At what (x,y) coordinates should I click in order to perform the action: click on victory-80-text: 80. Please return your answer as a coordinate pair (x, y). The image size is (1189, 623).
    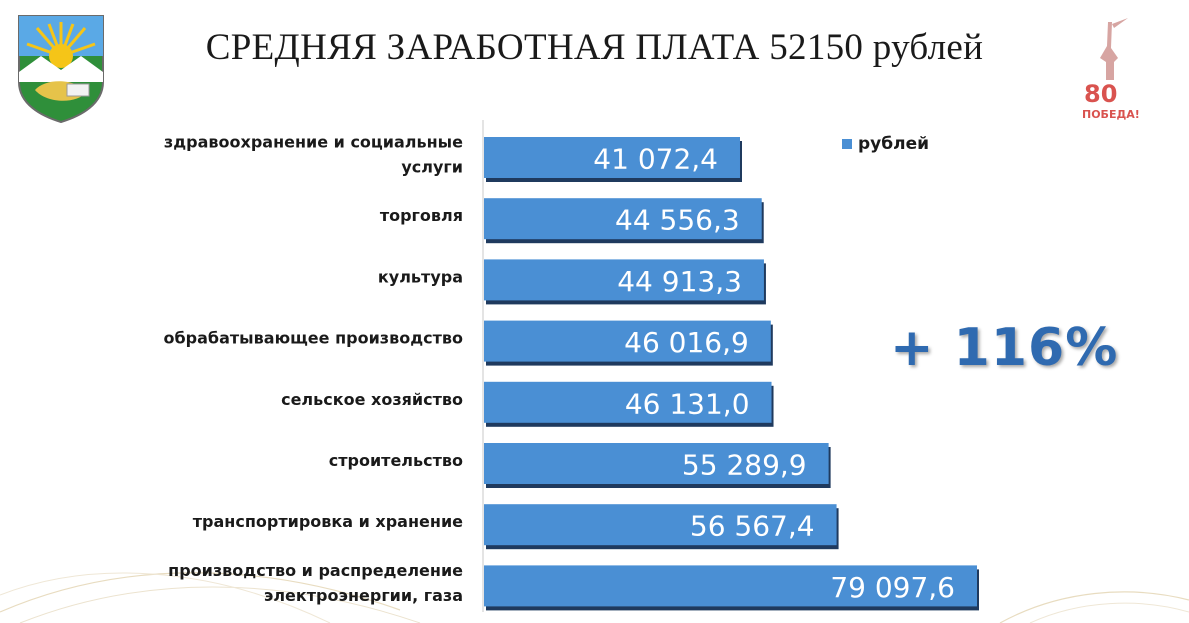
    Looking at the image, I should click on (1100, 94).